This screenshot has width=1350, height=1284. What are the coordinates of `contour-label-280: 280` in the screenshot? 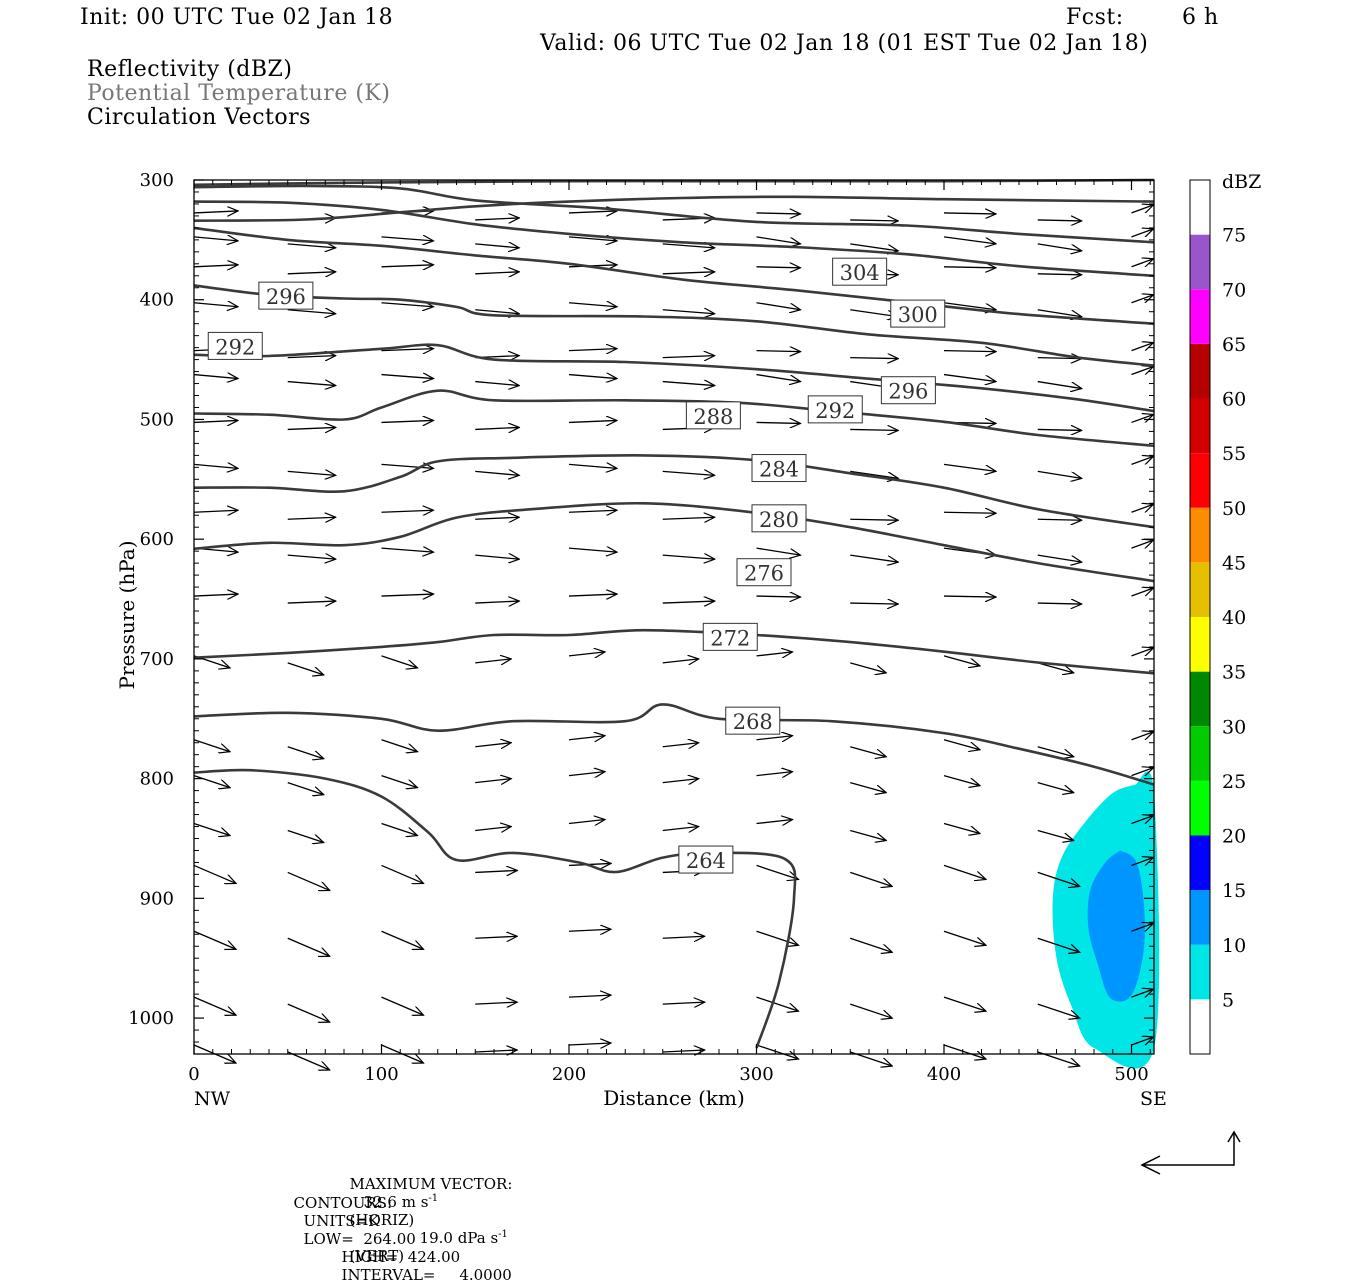 It's located at (779, 520).